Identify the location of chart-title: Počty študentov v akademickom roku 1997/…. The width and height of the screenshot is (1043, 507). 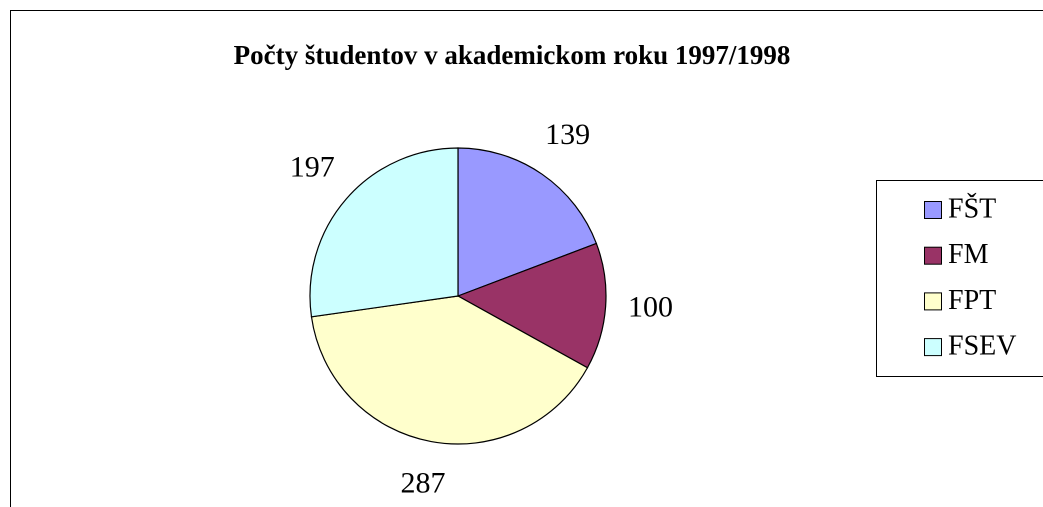
(512, 55).